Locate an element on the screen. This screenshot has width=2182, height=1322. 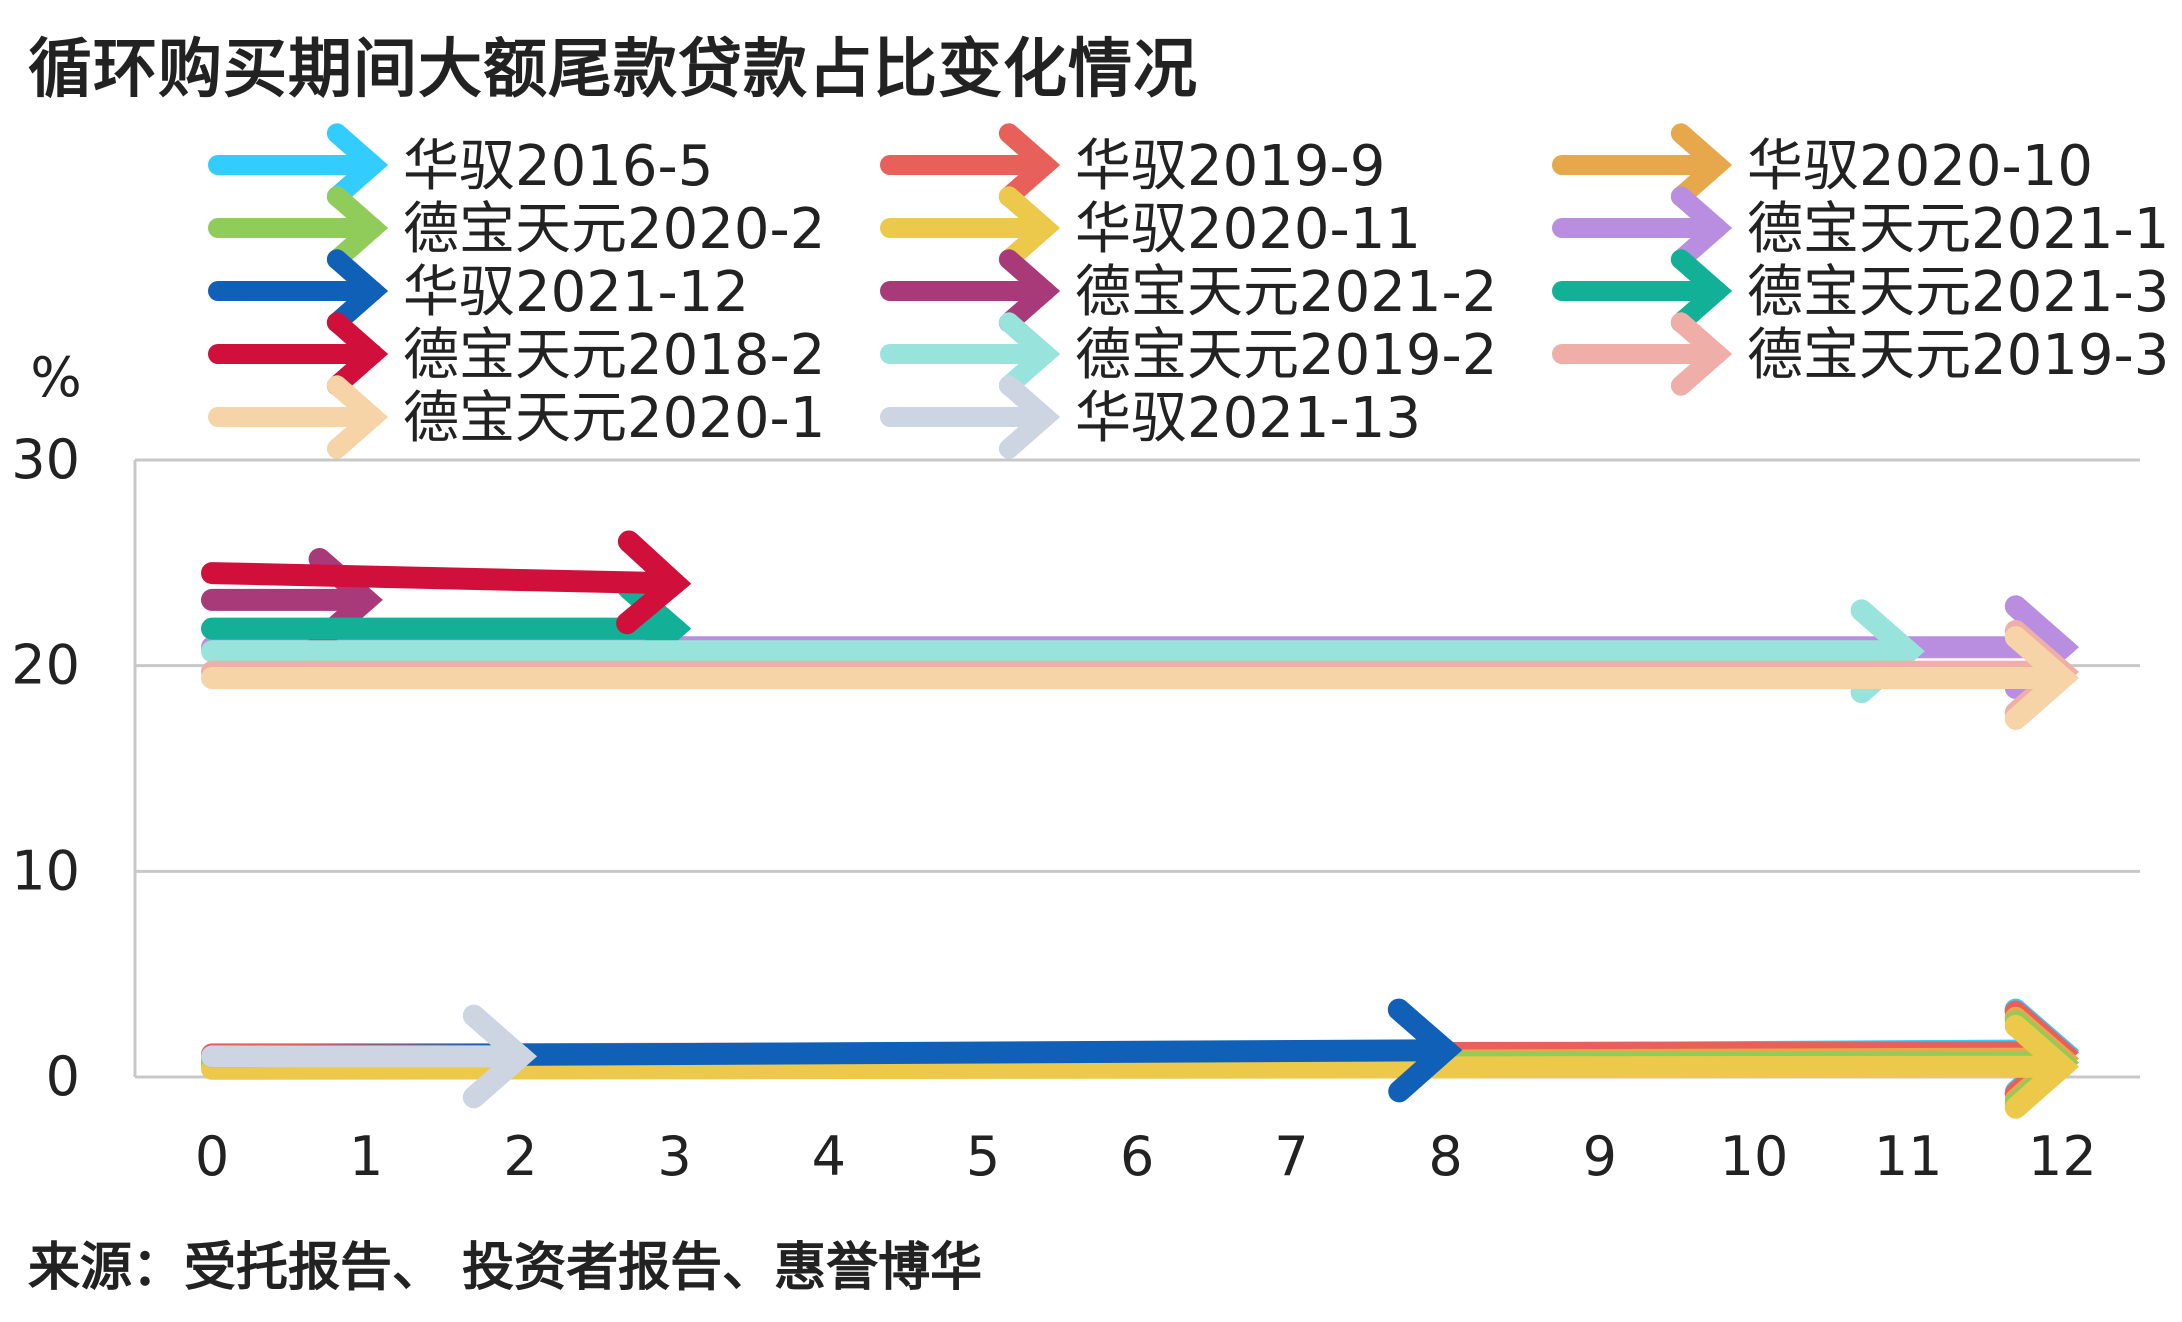
legend-swatch-1-head is located at coordinates (357, 165).